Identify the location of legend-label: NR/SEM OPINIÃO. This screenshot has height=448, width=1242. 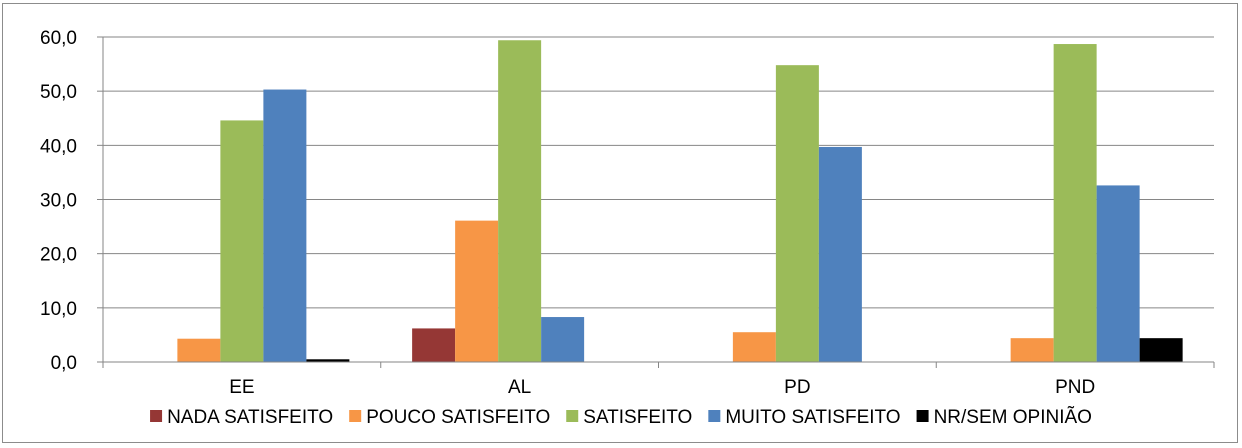
(1013, 417).